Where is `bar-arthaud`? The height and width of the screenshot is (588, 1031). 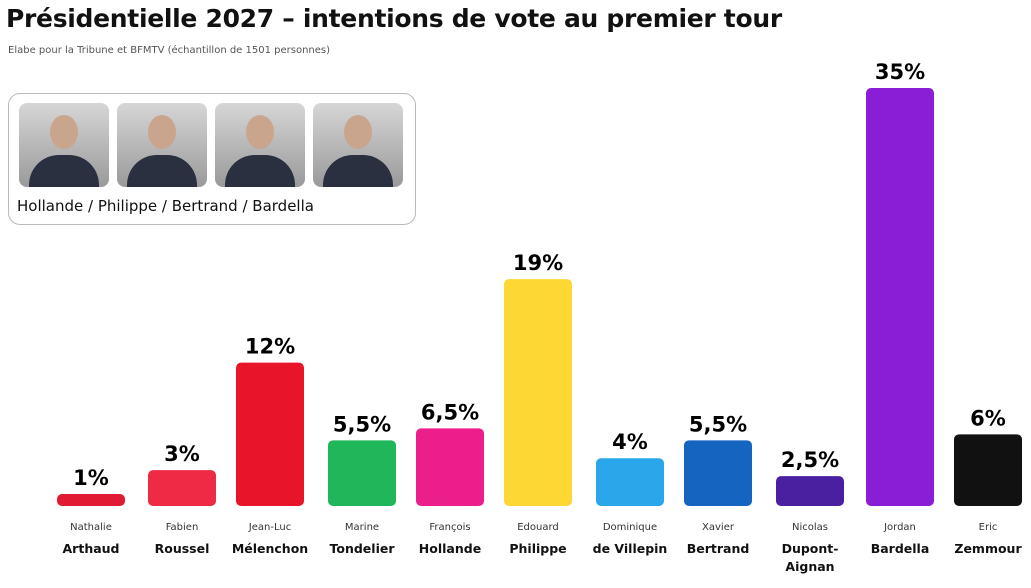 bar-arthaud is located at coordinates (91, 500).